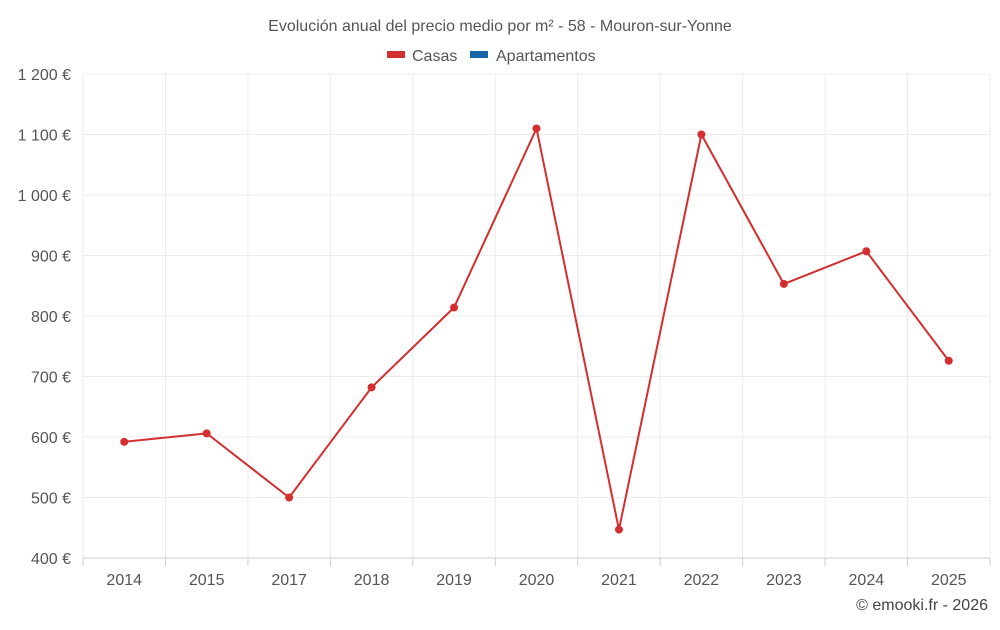  What do you see at coordinates (867, 580) in the screenshot?
I see `x-tick-label: 2024` at bounding box center [867, 580].